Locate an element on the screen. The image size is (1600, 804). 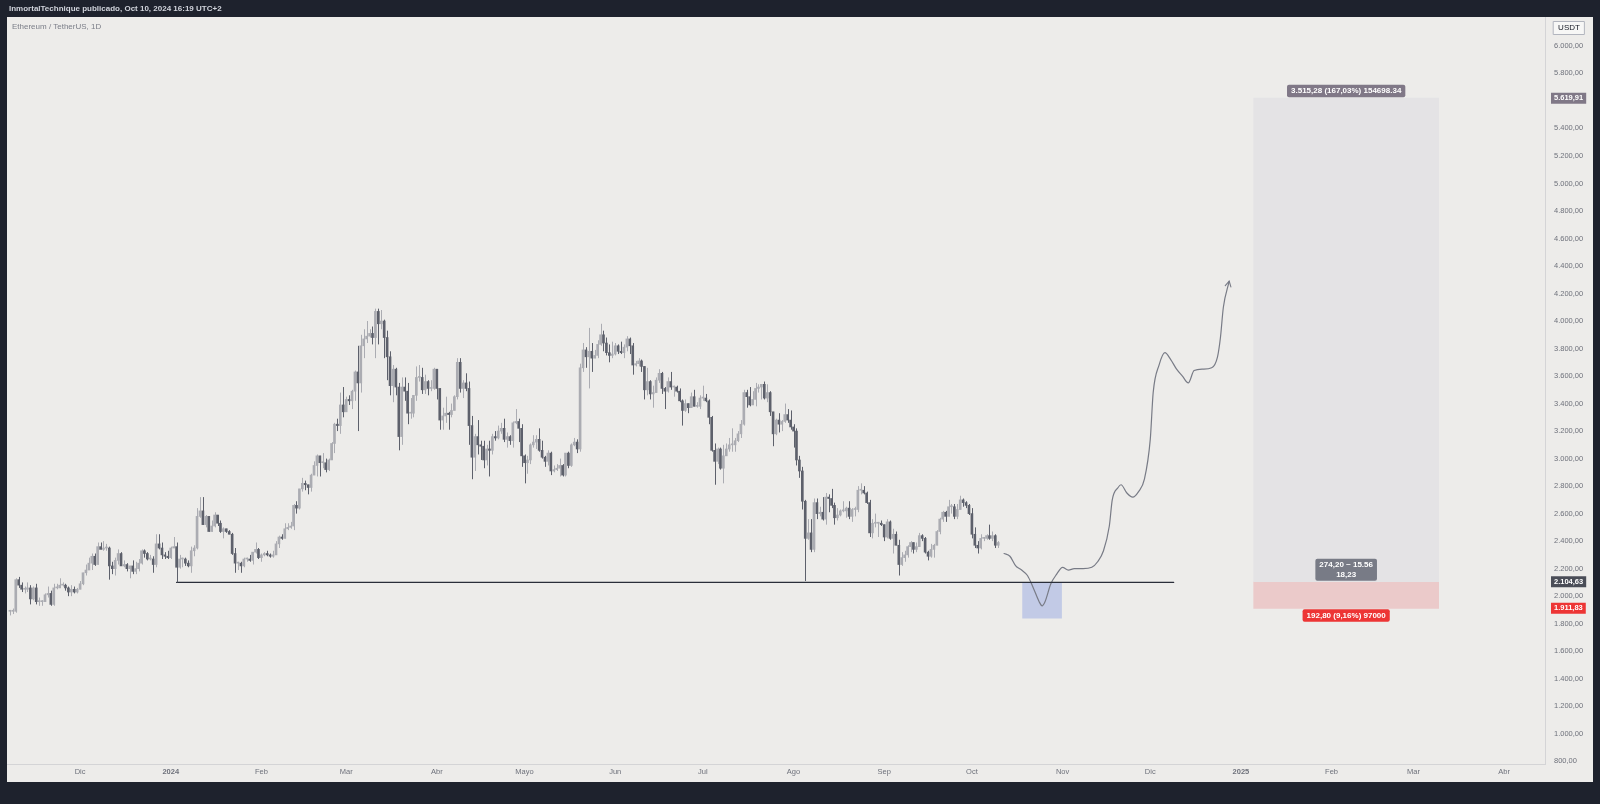
y-axis-title: USDT is located at coordinates (1569, 28).